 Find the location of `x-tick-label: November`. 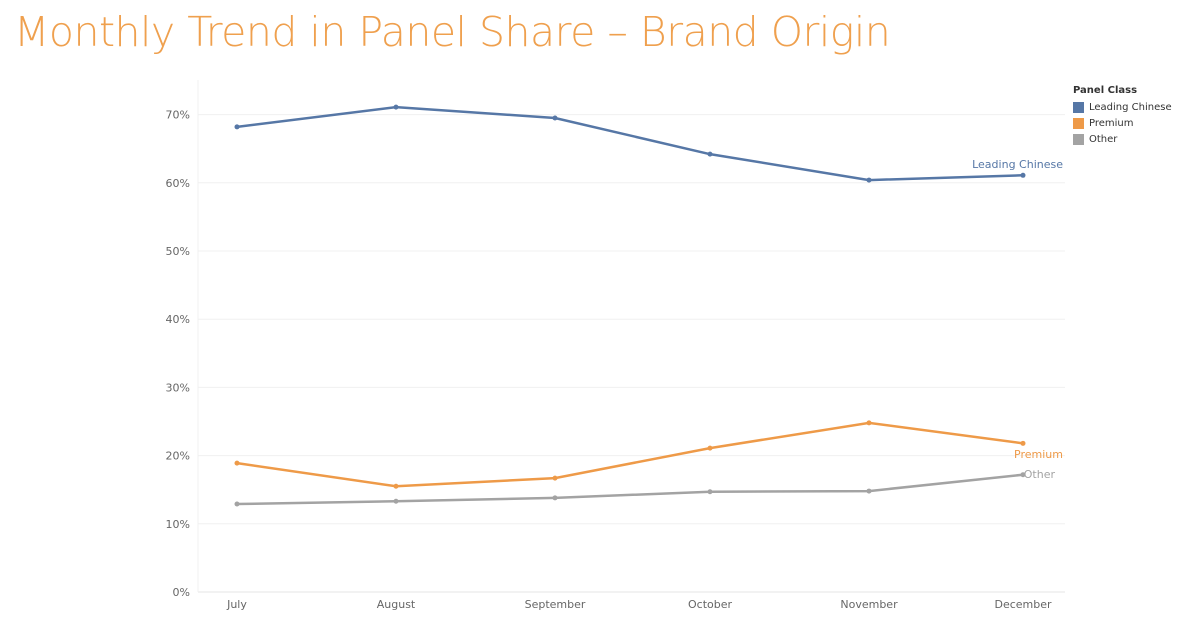

x-tick-label: November is located at coordinates (869, 604).